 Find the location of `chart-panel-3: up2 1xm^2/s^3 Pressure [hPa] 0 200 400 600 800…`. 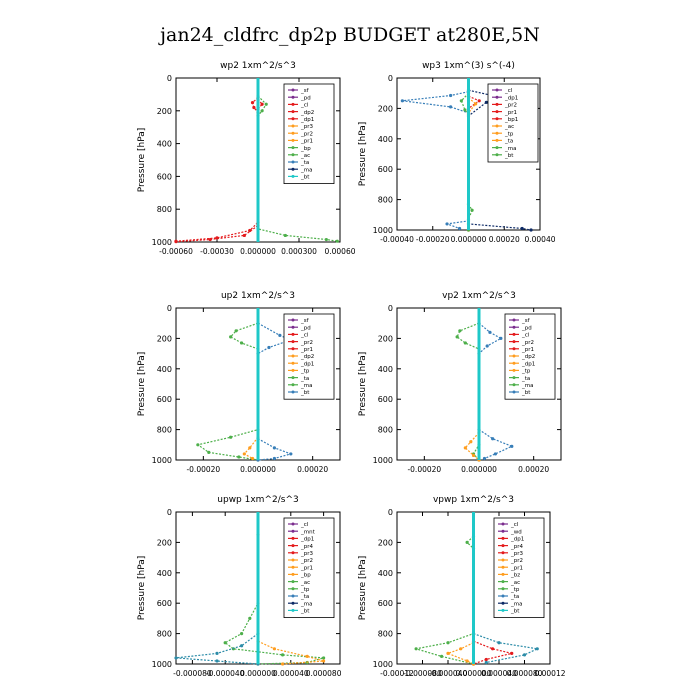

chart-panel-3: up2 1xm^2/s^3 Pressure [hPa] 0 200 400 600 800… is located at coordinates (239, 382).